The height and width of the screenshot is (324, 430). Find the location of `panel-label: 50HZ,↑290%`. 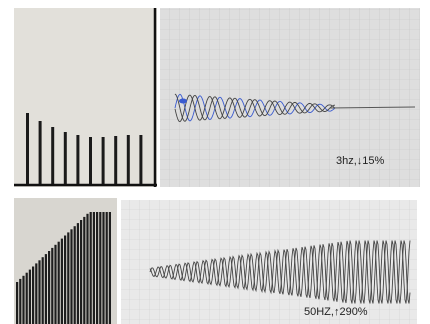

panel-label: 50HZ,↑290% is located at coordinates (336, 312).